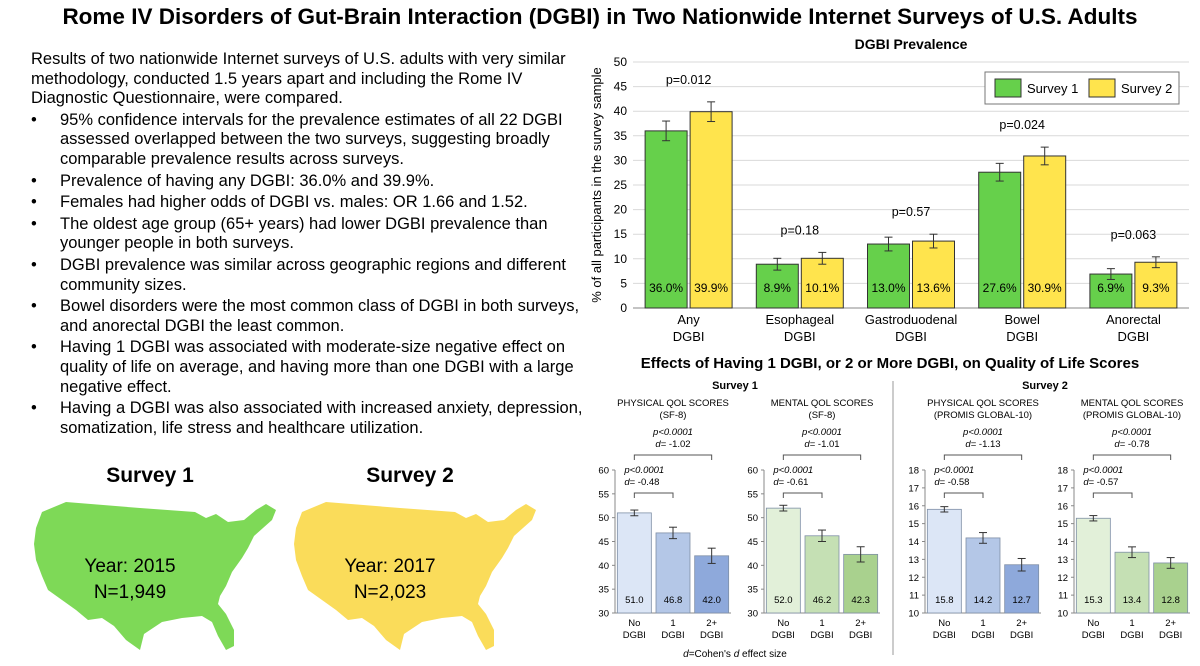  I want to click on survey2-us-map-shape: Year: 2017 N=2,023, so click(415, 576).